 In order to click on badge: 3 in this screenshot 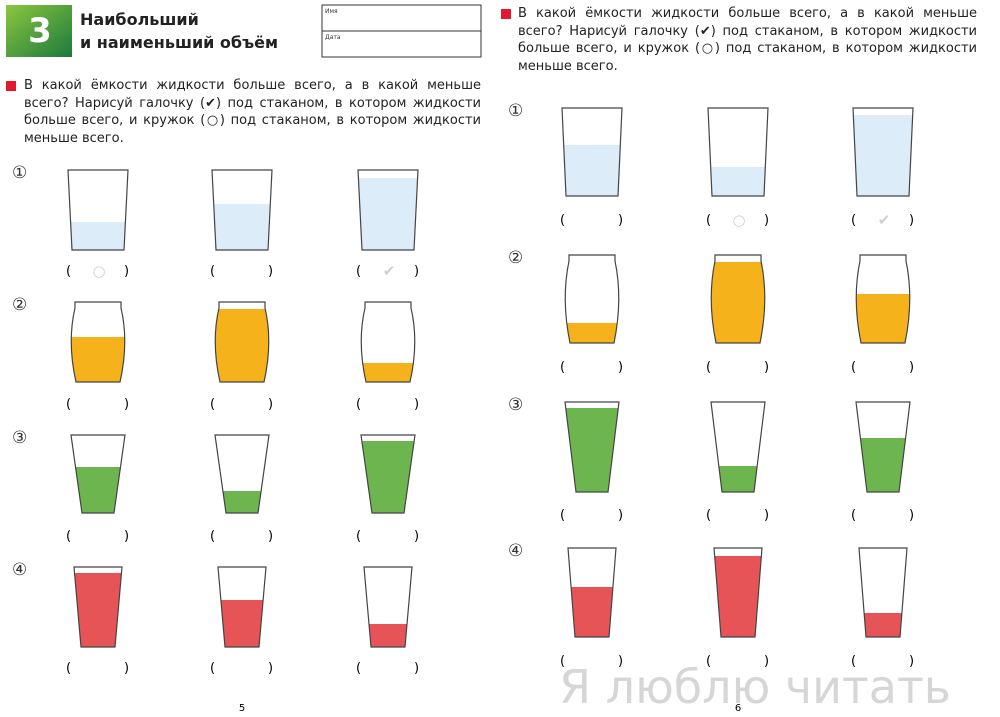, I will do `click(40, 31)`.